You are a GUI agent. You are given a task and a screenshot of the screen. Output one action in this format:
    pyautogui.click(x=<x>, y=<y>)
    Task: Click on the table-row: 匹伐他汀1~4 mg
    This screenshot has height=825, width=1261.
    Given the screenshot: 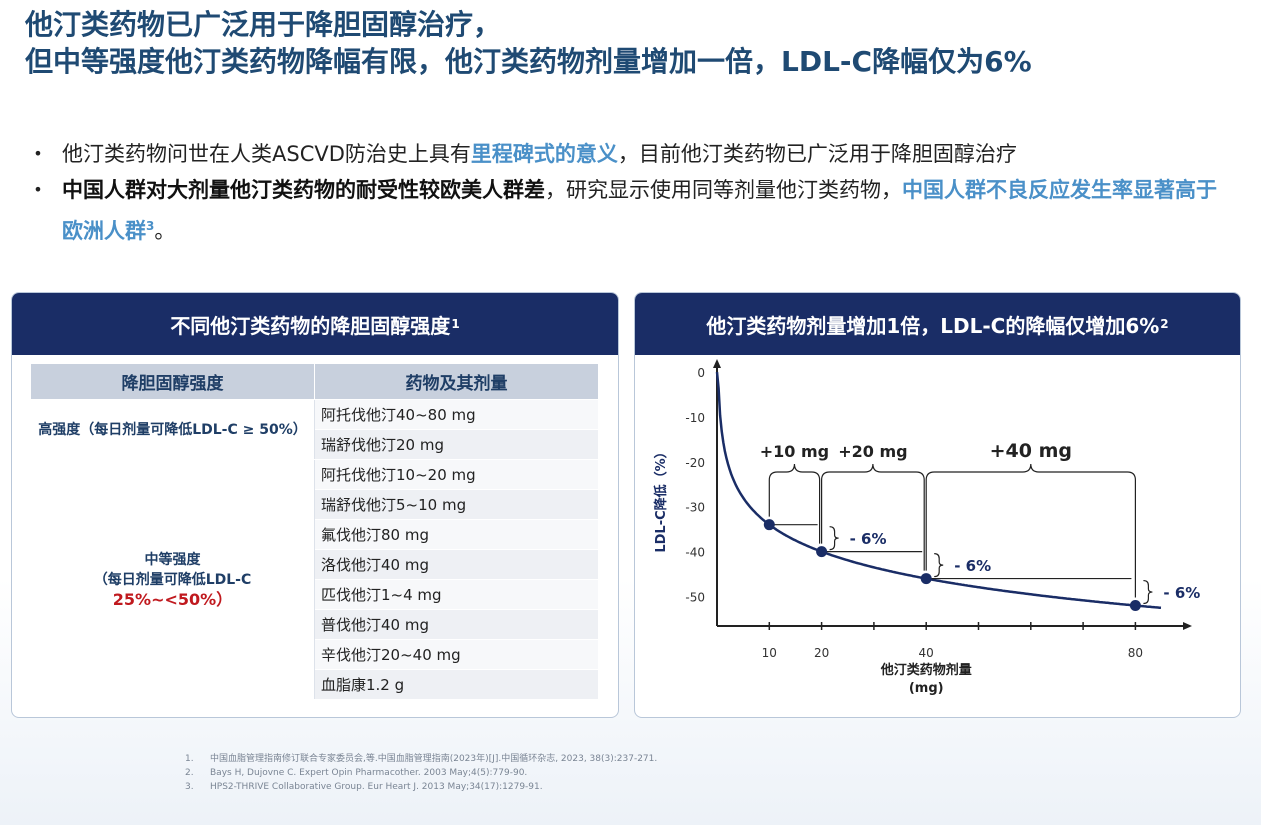 What is the action you would take?
    pyautogui.click(x=315, y=594)
    